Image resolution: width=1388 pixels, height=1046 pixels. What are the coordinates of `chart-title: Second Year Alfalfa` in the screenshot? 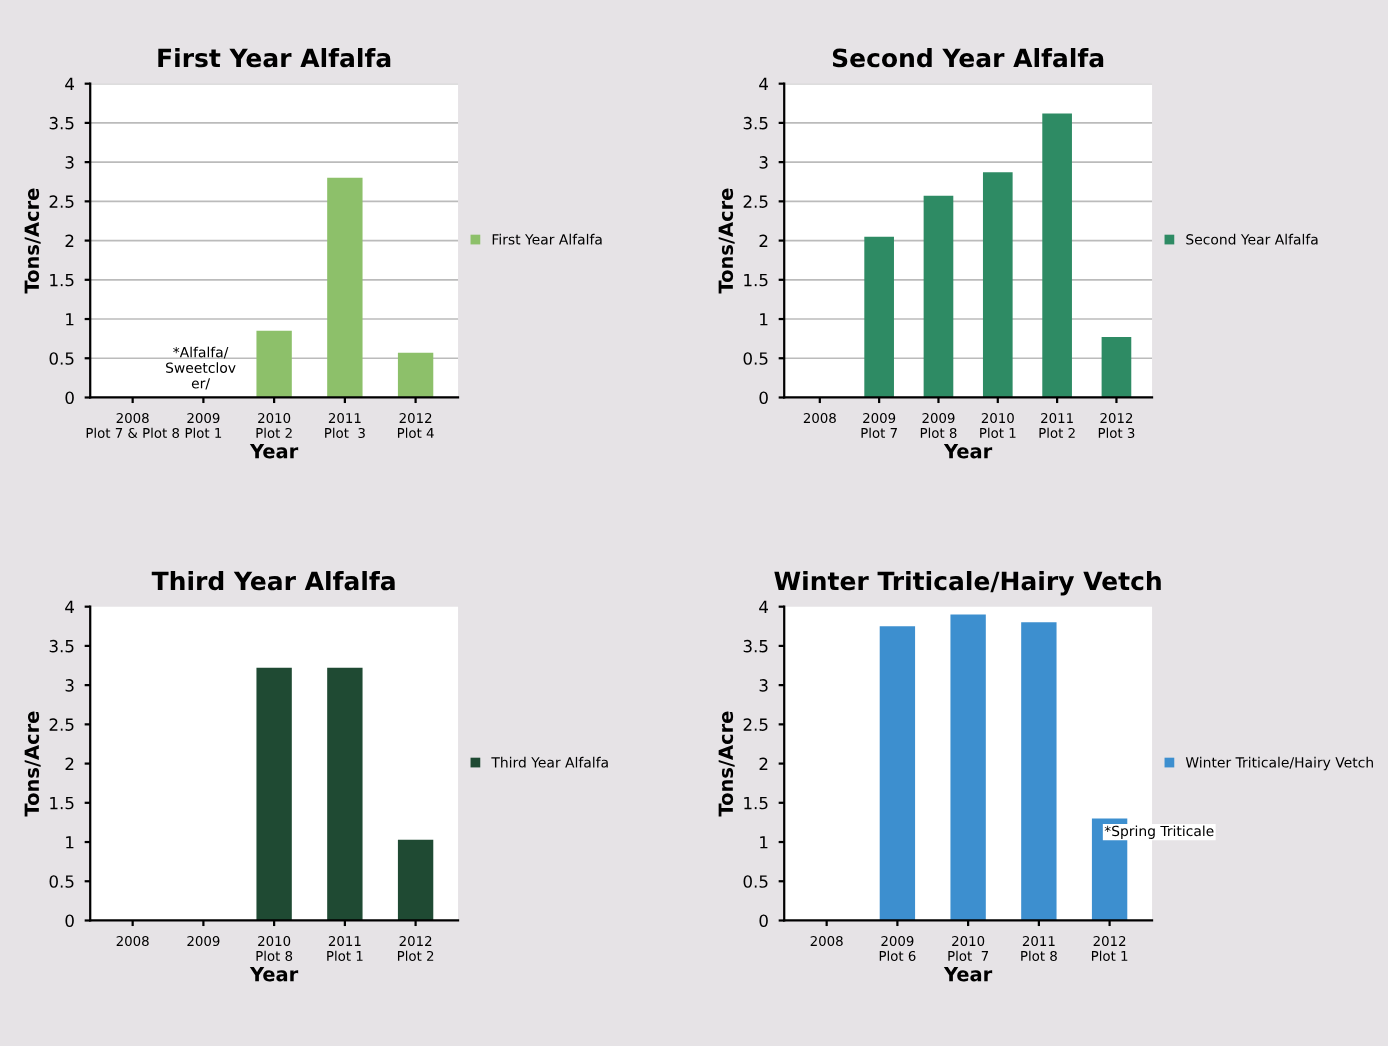 It's located at (968, 58).